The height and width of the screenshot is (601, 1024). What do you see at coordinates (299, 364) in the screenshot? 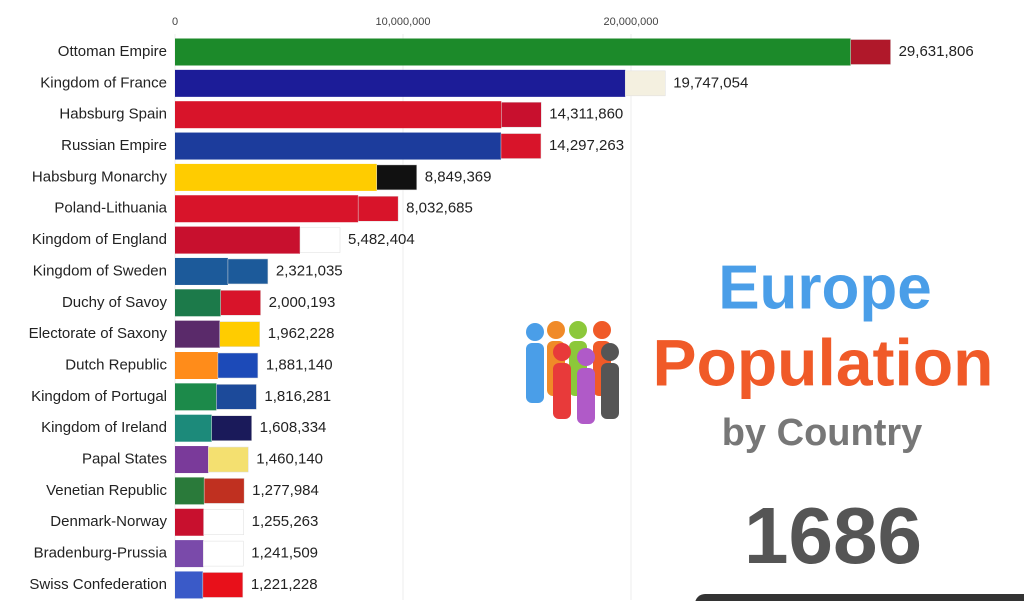
I see `value-label: 1,881,140` at bounding box center [299, 364].